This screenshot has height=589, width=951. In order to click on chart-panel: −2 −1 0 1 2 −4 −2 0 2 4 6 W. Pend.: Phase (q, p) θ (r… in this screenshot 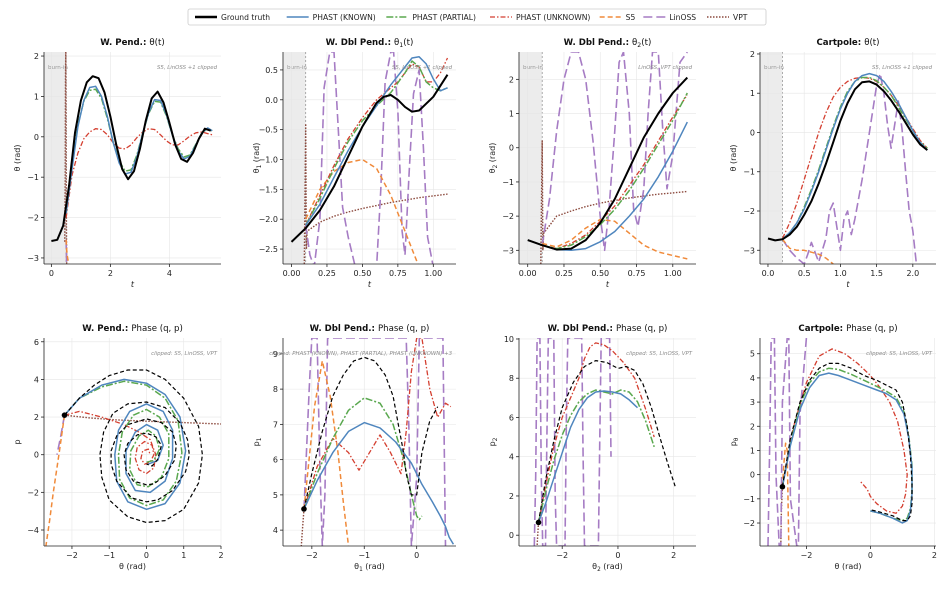, I will do `click(118, 447)`.